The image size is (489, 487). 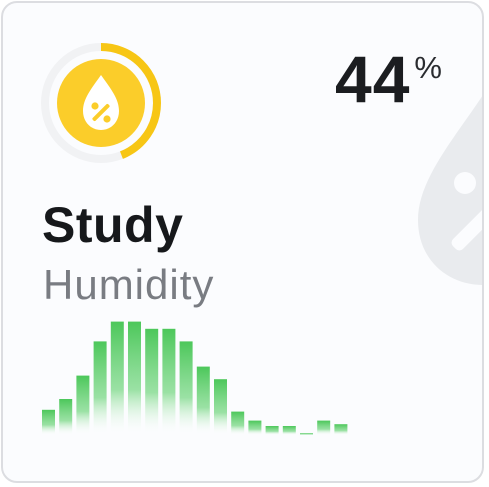 I want to click on sensor-value: 44 %, so click(x=388, y=83).